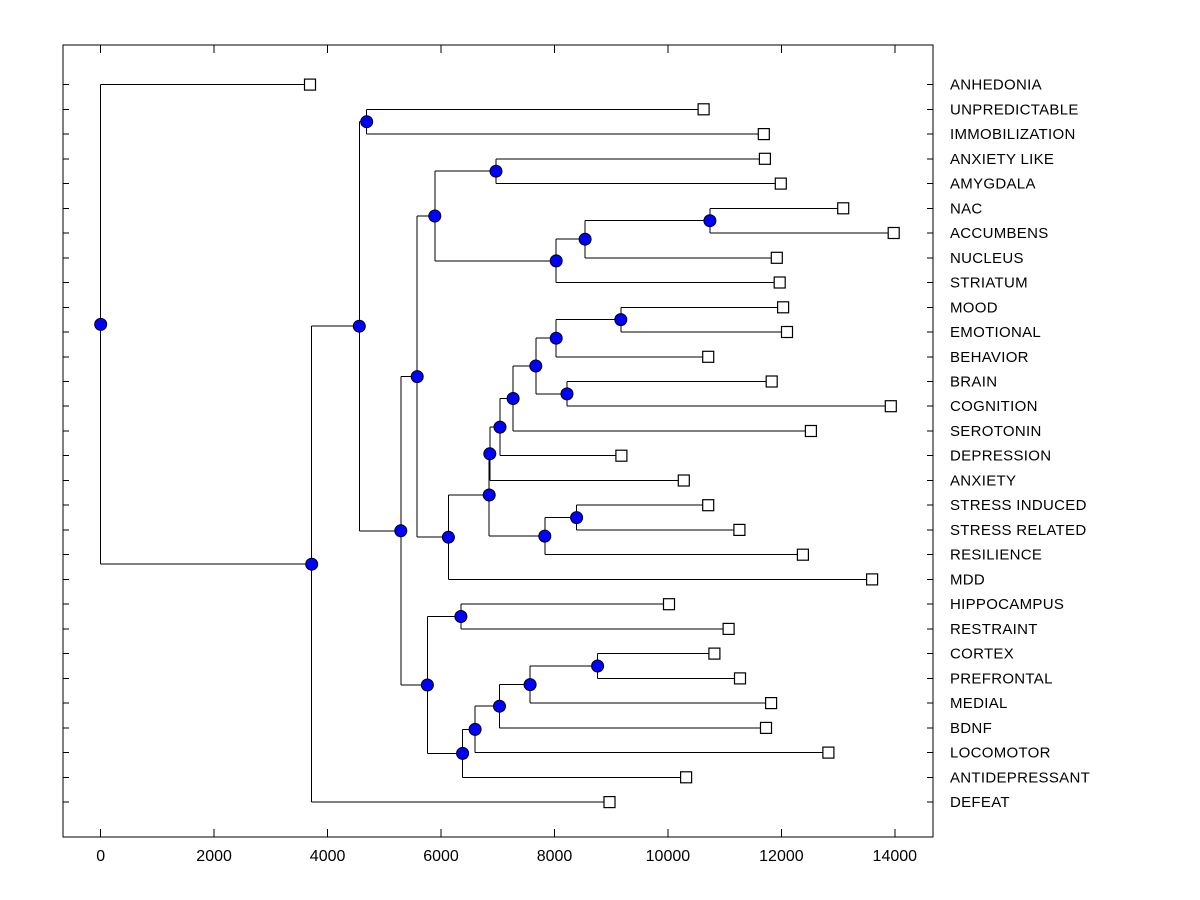  What do you see at coordinates (1000, 456) in the screenshot?
I see `leaf-label: DEPRESSION` at bounding box center [1000, 456].